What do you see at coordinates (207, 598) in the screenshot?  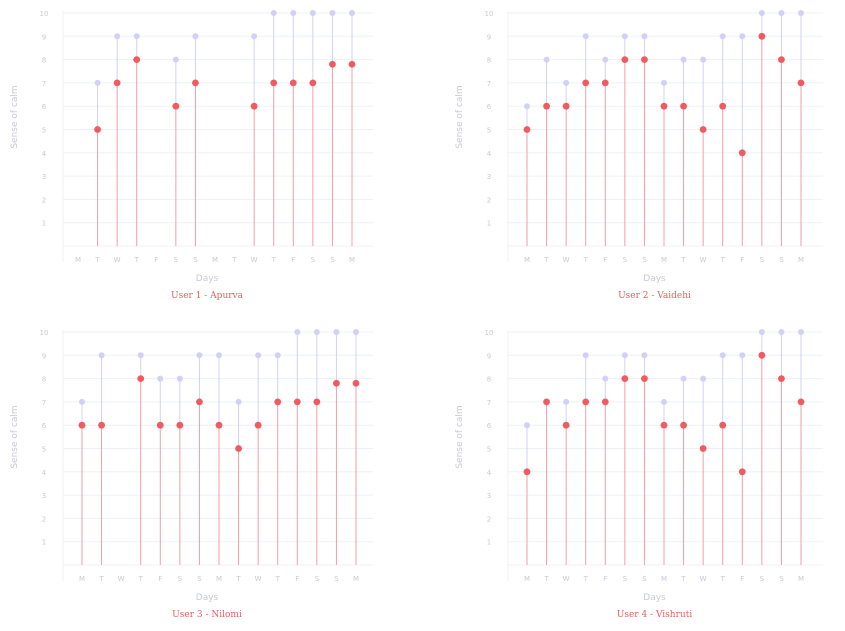 I see `x-axis-title: Days` at bounding box center [207, 598].